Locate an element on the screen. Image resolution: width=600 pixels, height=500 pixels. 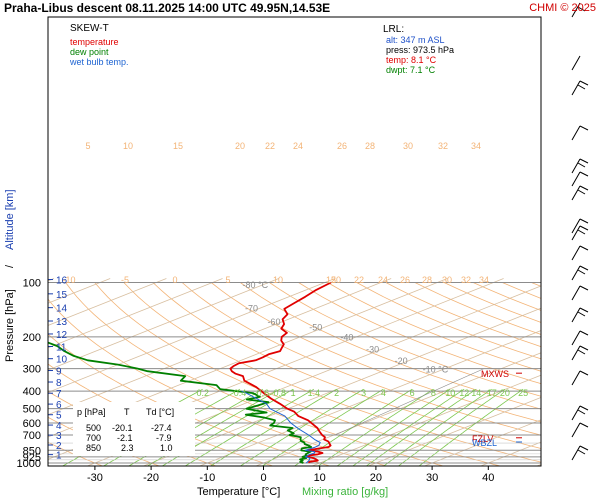
theta-label-upper: 28 is located at coordinates (370, 146).